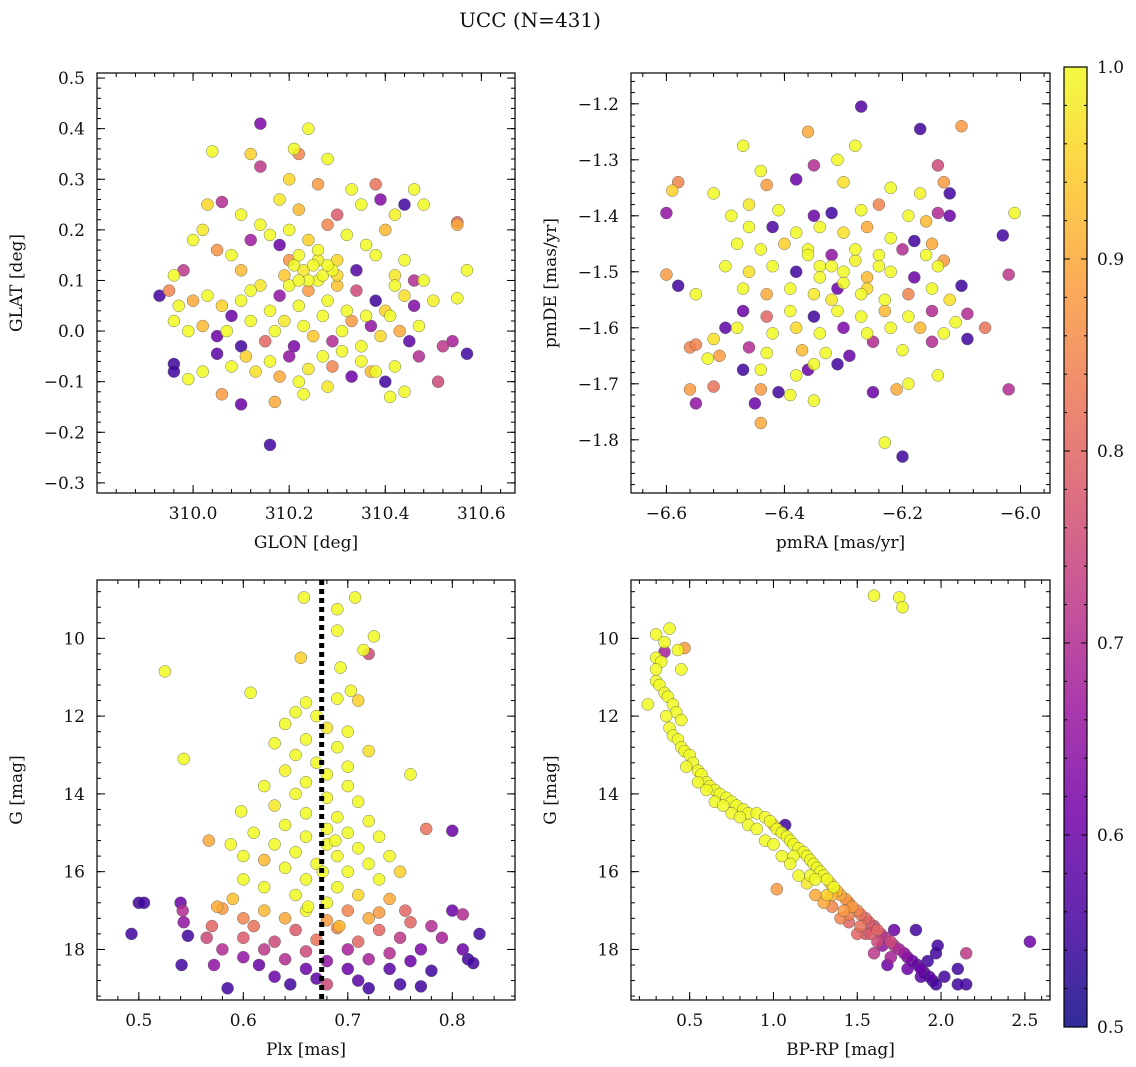 The width and height of the screenshot is (1136, 1067). Describe the element at coordinates (74, 717) in the screenshot. I see `y-tick-label: 12` at that location.